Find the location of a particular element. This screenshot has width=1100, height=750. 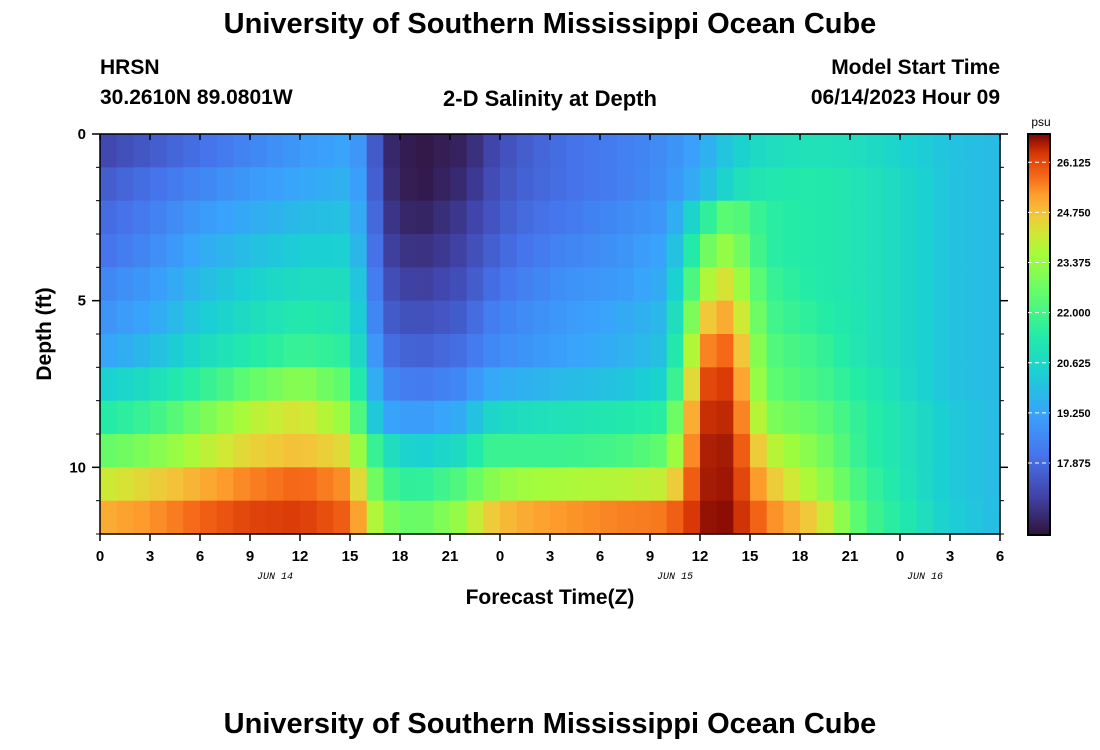

colorbar-tick-label: 19.250 is located at coordinates (1074, 414).